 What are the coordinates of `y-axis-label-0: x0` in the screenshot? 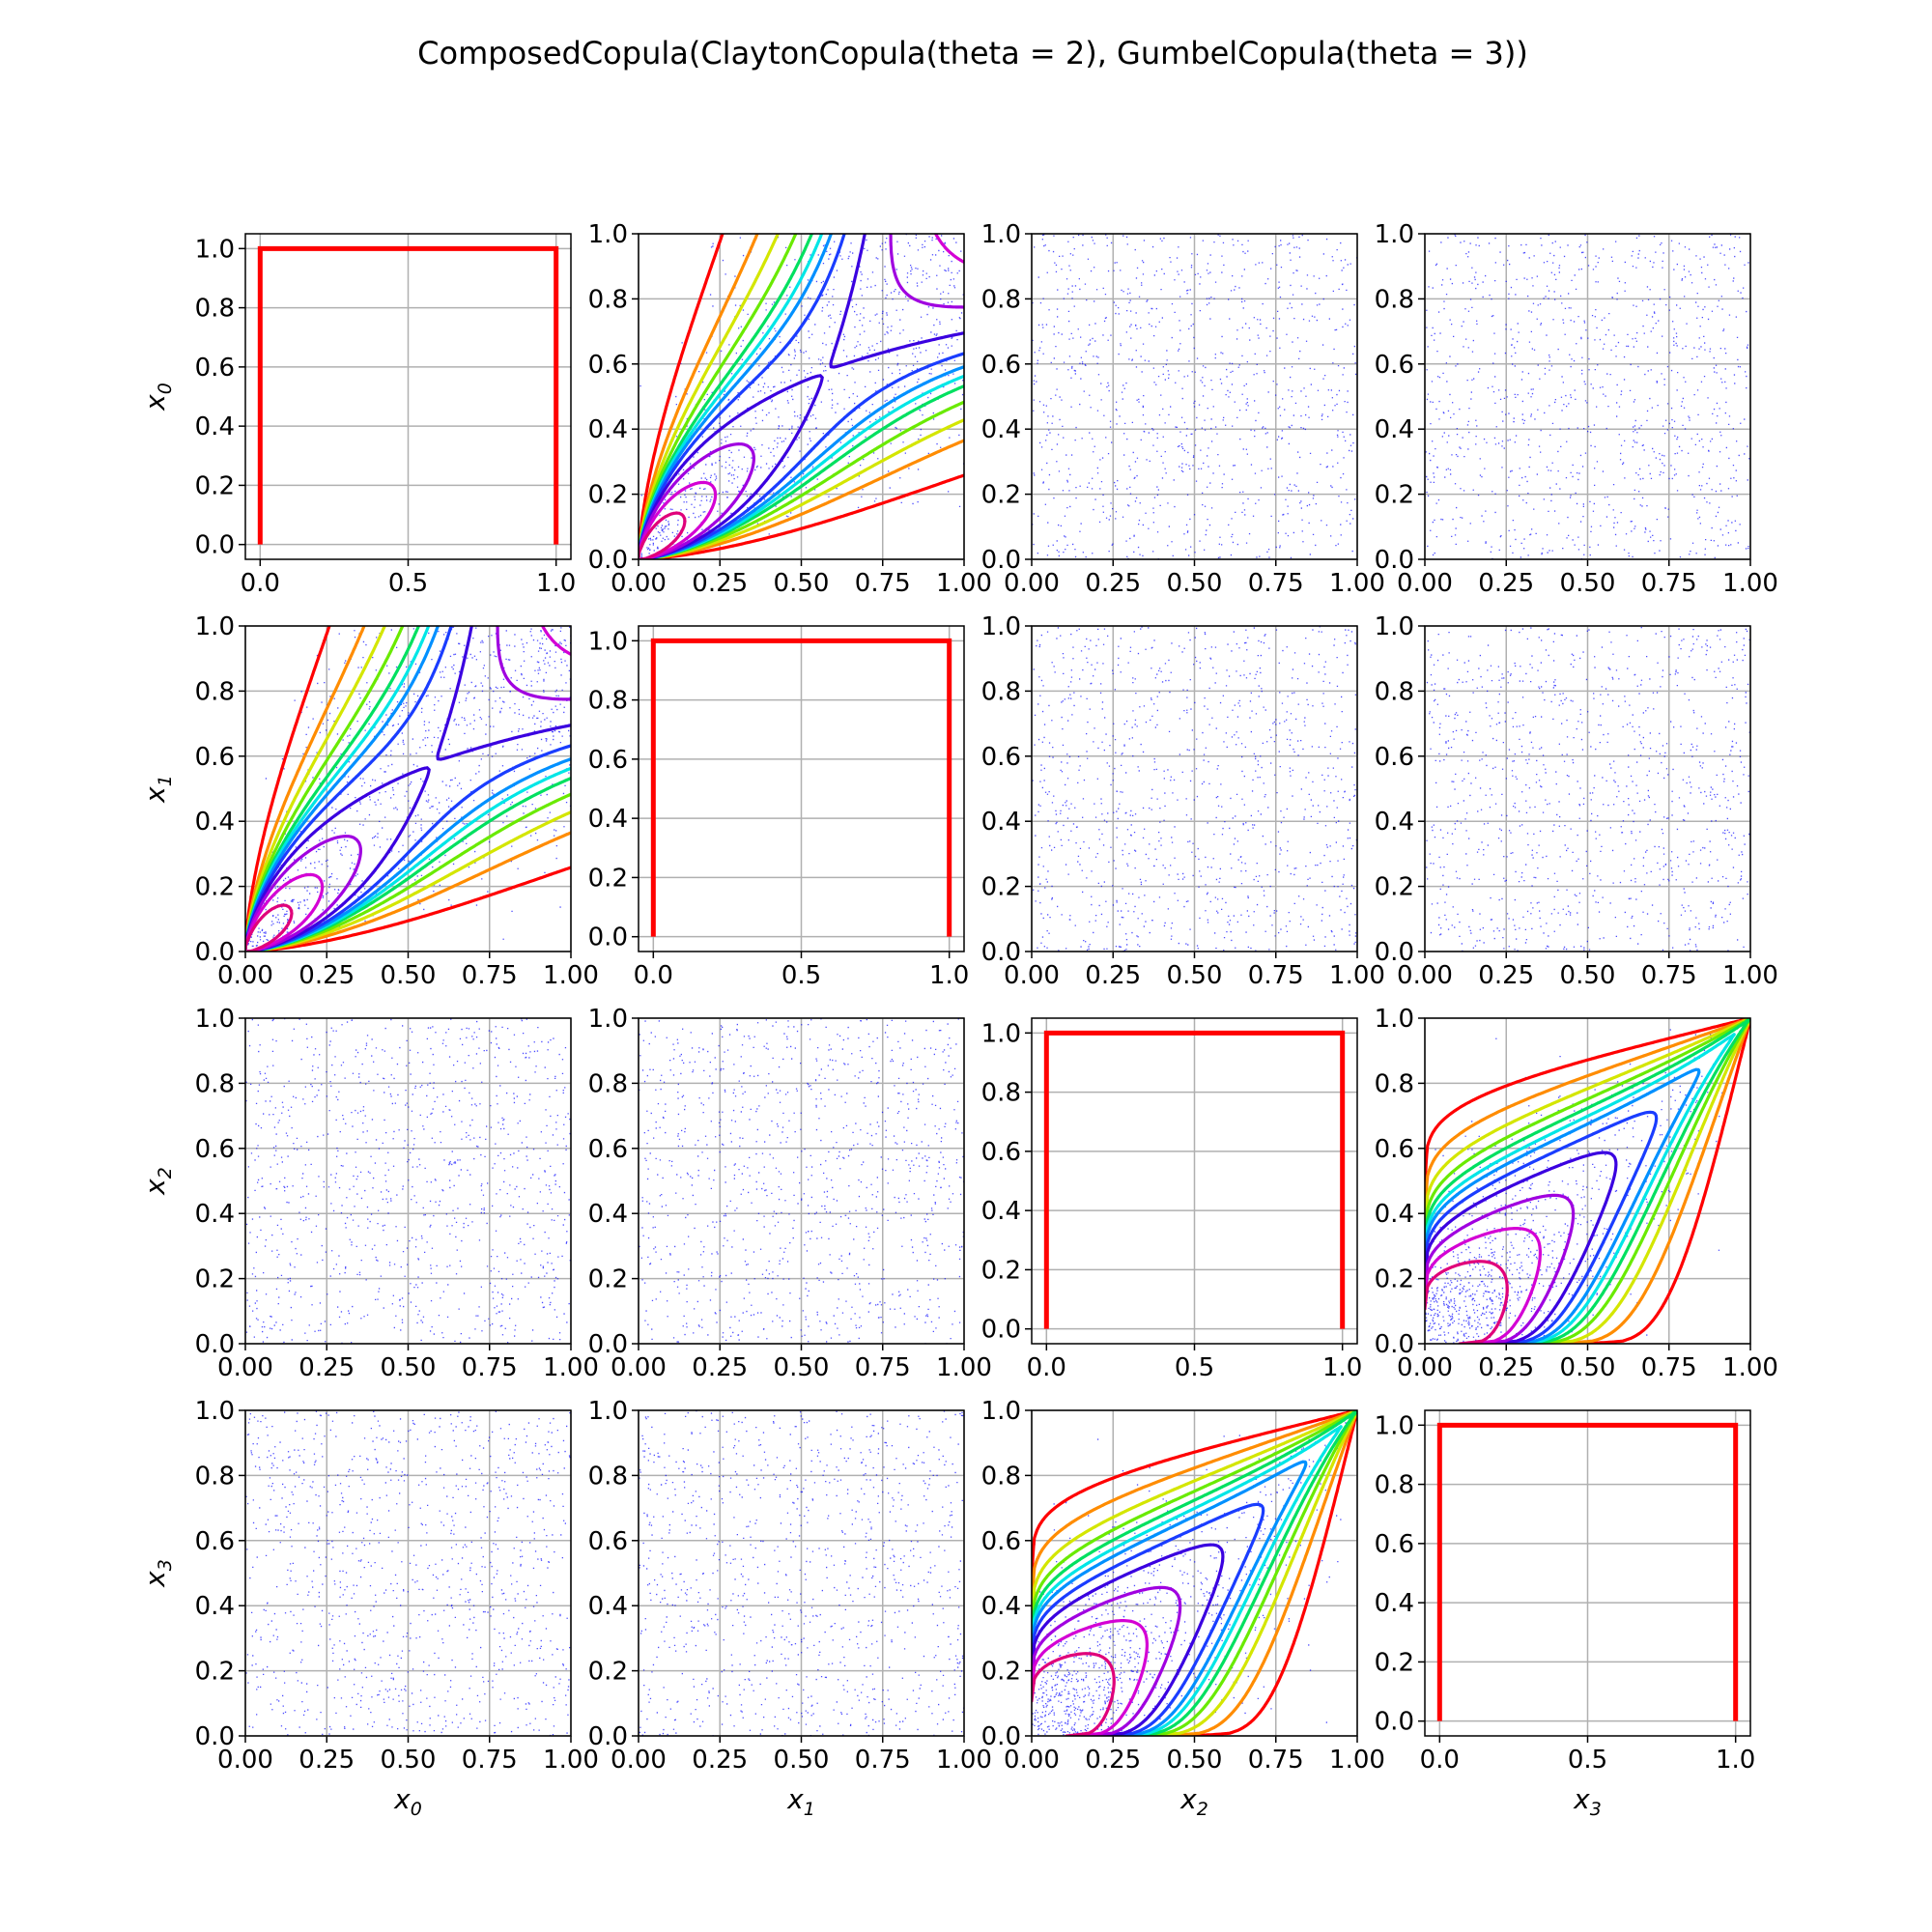 It's located at (157, 397).